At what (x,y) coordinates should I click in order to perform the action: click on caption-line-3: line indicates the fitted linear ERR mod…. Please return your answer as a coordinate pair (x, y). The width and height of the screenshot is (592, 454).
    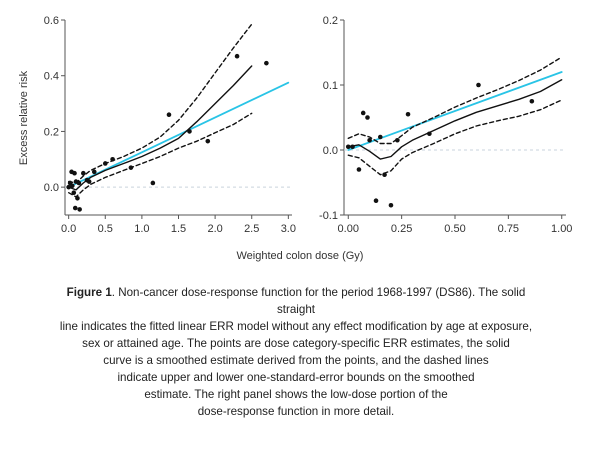
    Looking at the image, I should click on (296, 326).